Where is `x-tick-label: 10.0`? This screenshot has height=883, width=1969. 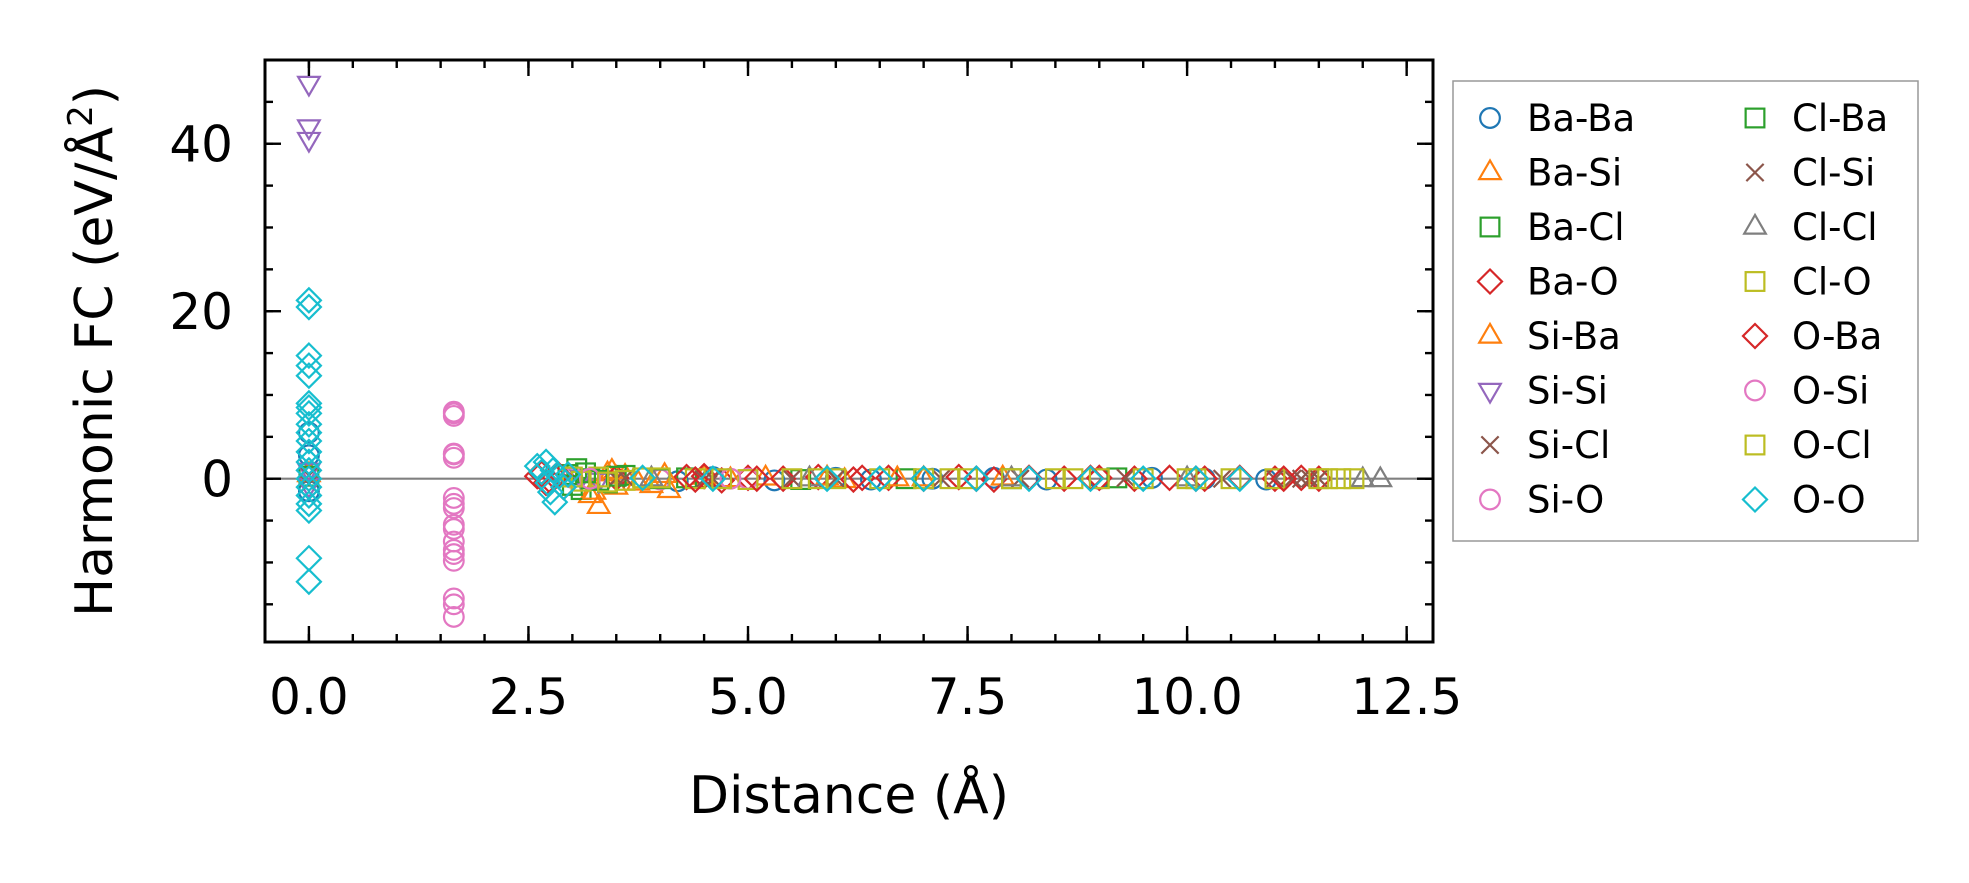 x-tick-label: 10.0 is located at coordinates (1186, 697).